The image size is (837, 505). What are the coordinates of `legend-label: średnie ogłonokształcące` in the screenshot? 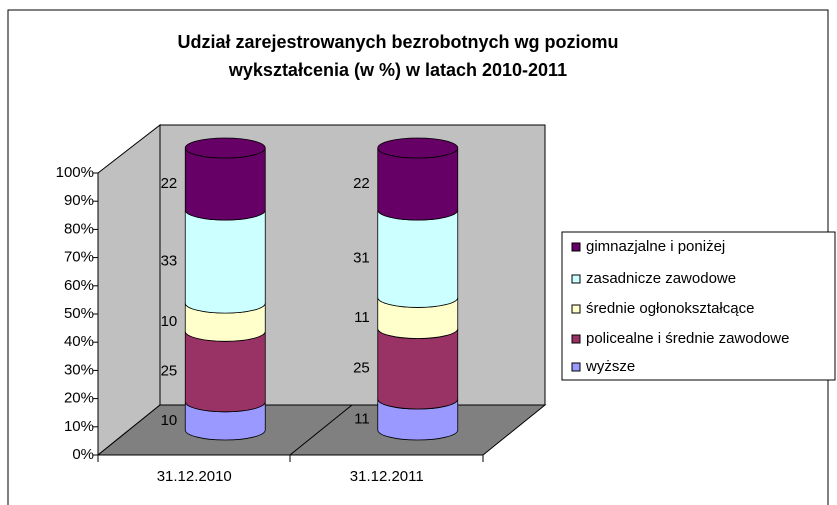 It's located at (670, 308).